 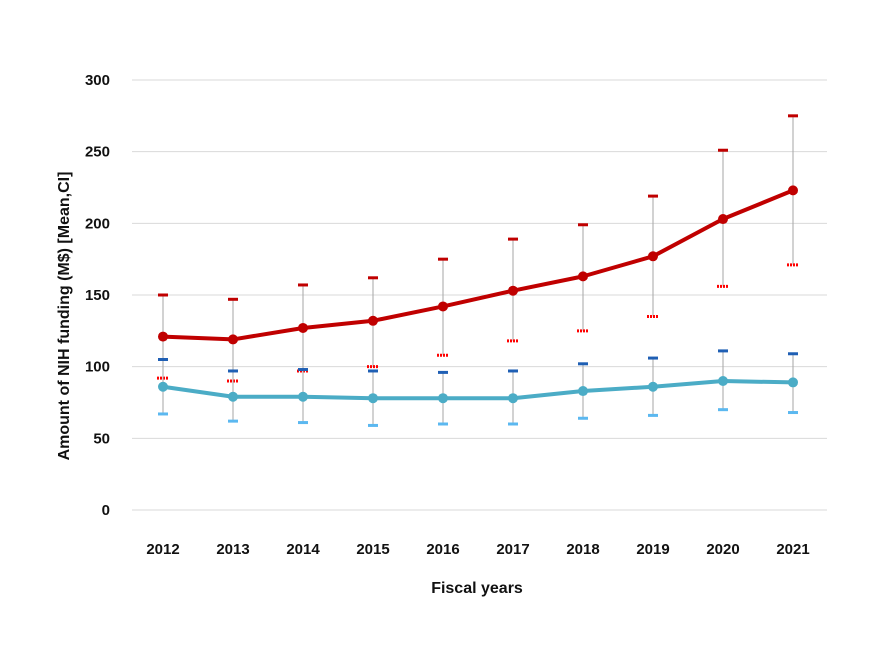 I want to click on x-tick-labels: 2012 2013 2014 2015 2016 2017 2018 2019 2020 2021, so click(x=477, y=549).